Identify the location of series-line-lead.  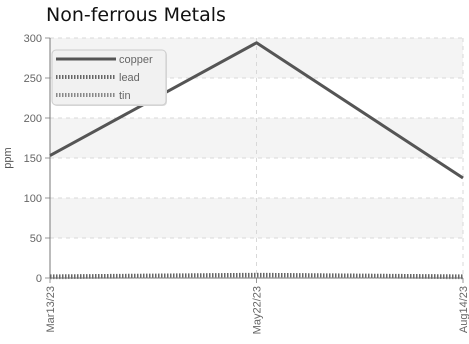
(256, 276).